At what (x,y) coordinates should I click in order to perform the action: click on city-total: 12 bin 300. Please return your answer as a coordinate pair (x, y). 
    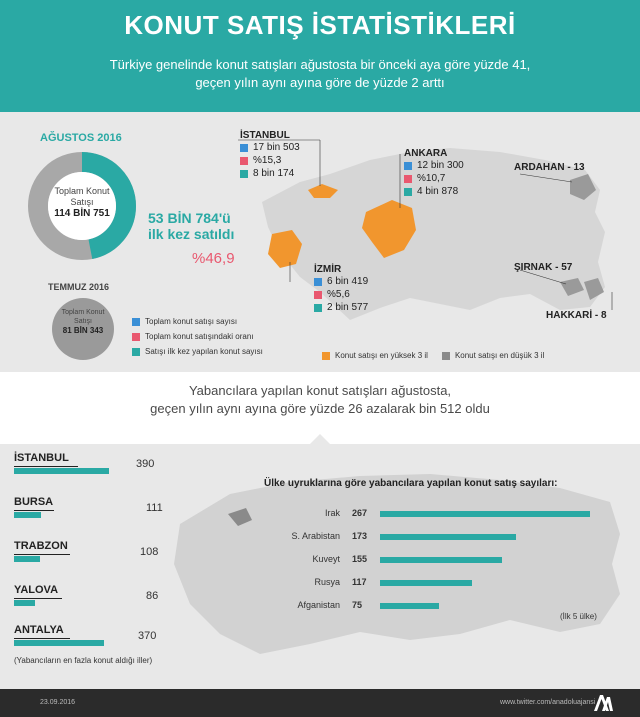
    Looking at the image, I should click on (440, 165).